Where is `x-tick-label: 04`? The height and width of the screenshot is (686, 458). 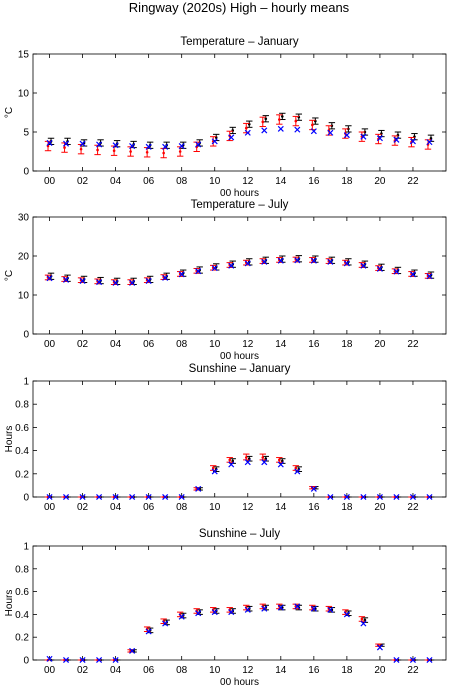
x-tick-label: 04 is located at coordinates (116, 181).